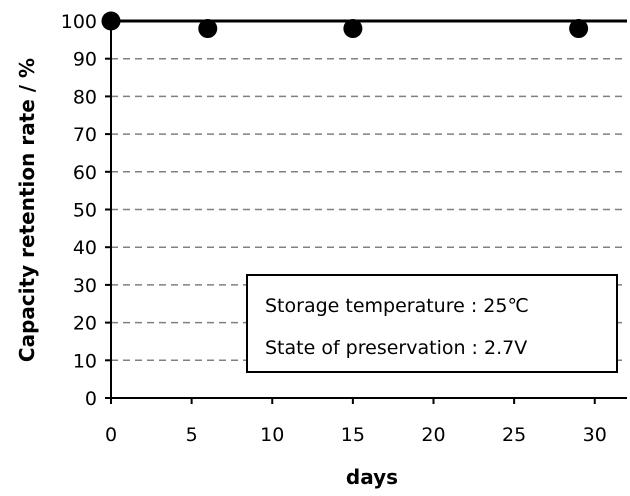  What do you see at coordinates (272, 435) in the screenshot?
I see `x-tick-label-10: 10` at bounding box center [272, 435].